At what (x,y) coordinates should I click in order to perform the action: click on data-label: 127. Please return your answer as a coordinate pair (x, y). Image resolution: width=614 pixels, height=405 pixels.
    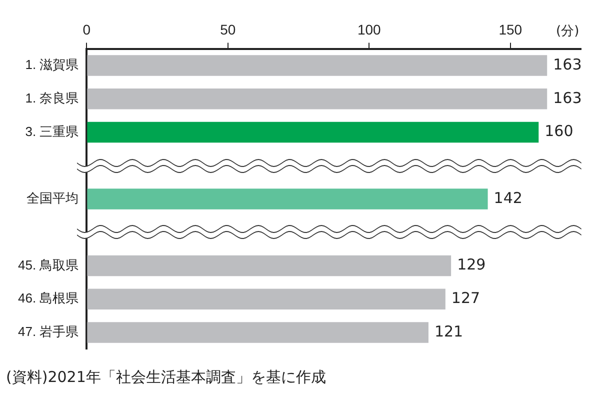
    Looking at the image, I should click on (465, 298).